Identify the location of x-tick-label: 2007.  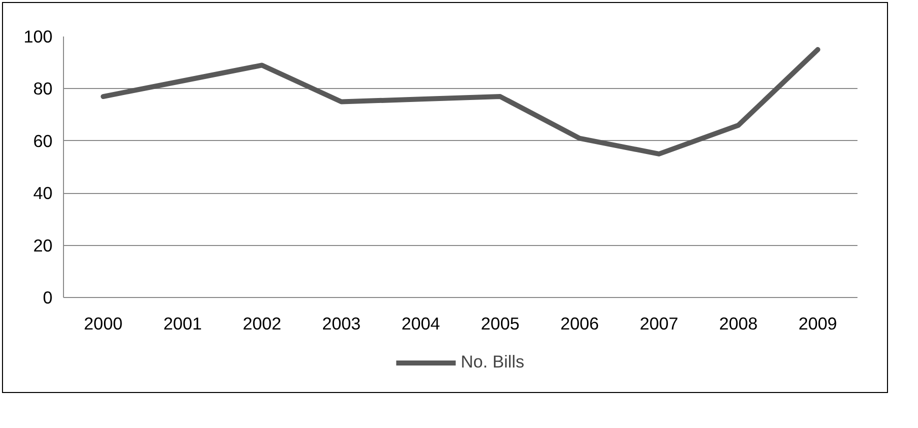
(659, 324).